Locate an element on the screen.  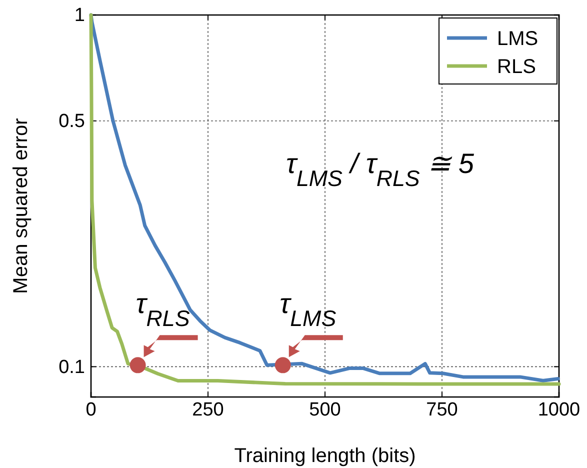
legend-label: LMS is located at coordinates (517, 39).